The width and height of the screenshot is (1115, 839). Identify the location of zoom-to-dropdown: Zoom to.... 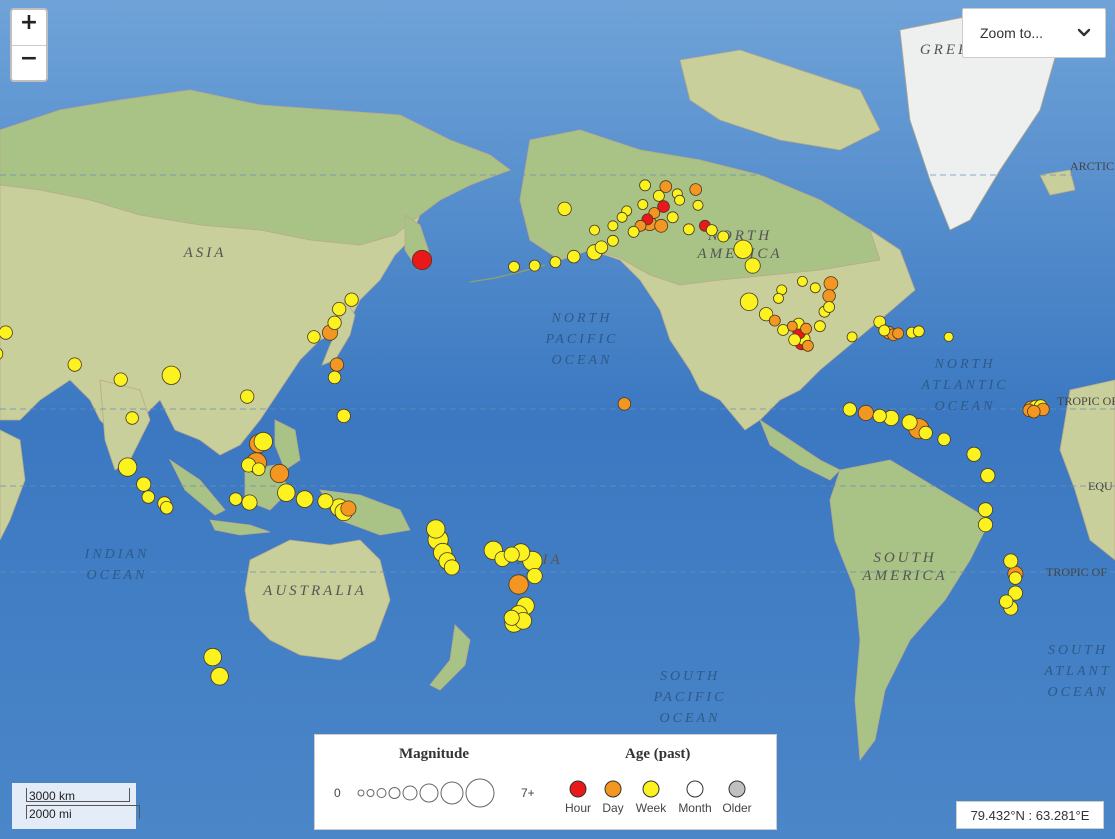
(1034, 33).